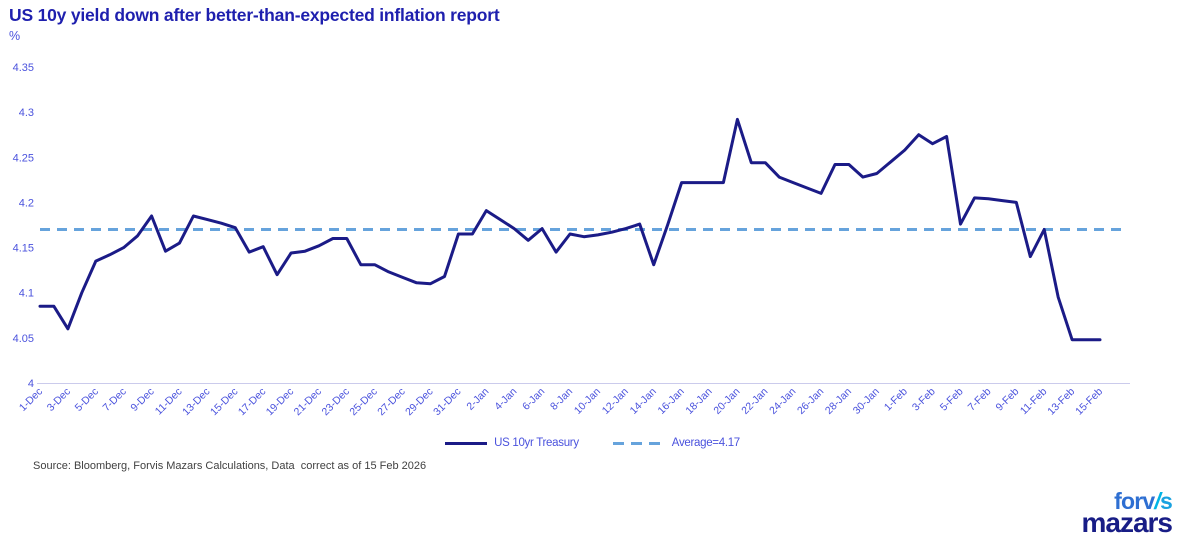 The image size is (1185, 546). What do you see at coordinates (782, 401) in the screenshot?
I see `x-tick-label: 24-Jan` at bounding box center [782, 401].